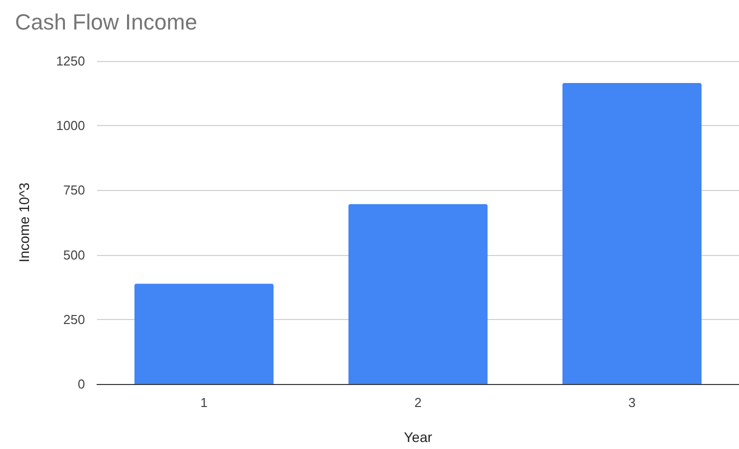 The height and width of the screenshot is (449, 739). I want to click on y-axis-title: Income 10^3, so click(24, 222).